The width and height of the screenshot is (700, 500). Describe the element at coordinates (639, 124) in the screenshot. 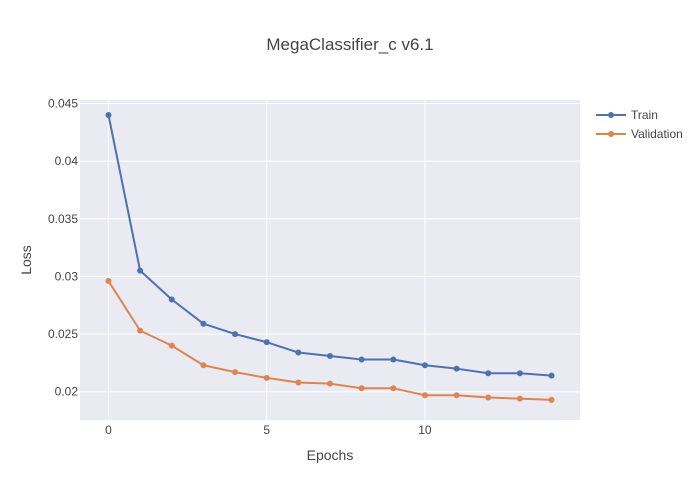

I see `legend: Train Validation` at that location.